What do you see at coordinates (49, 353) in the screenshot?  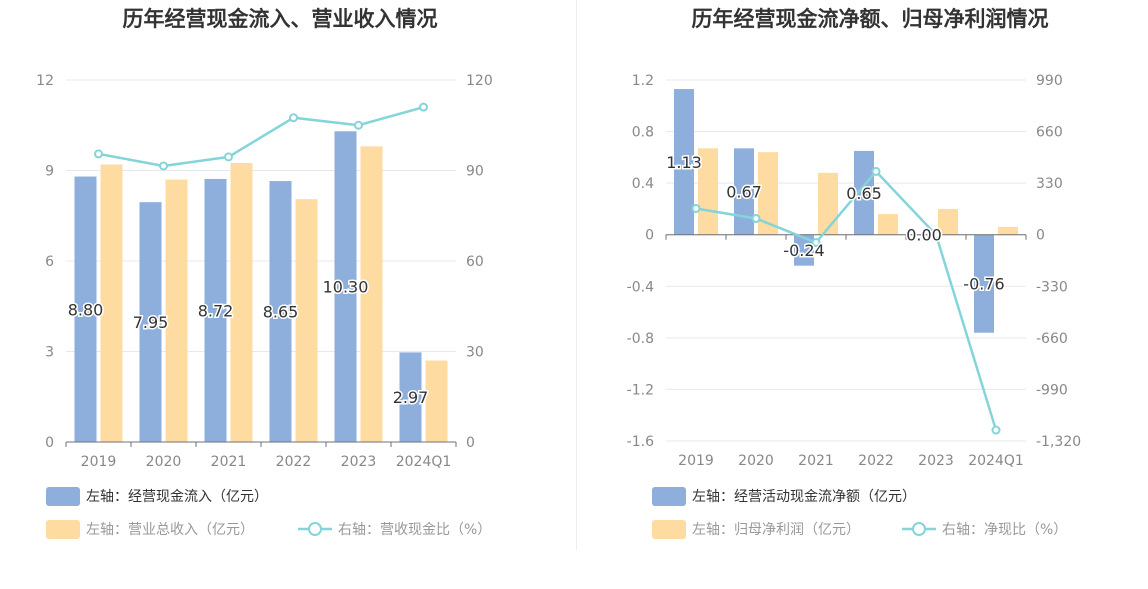 I see `y-left-tick-label: 3` at bounding box center [49, 353].